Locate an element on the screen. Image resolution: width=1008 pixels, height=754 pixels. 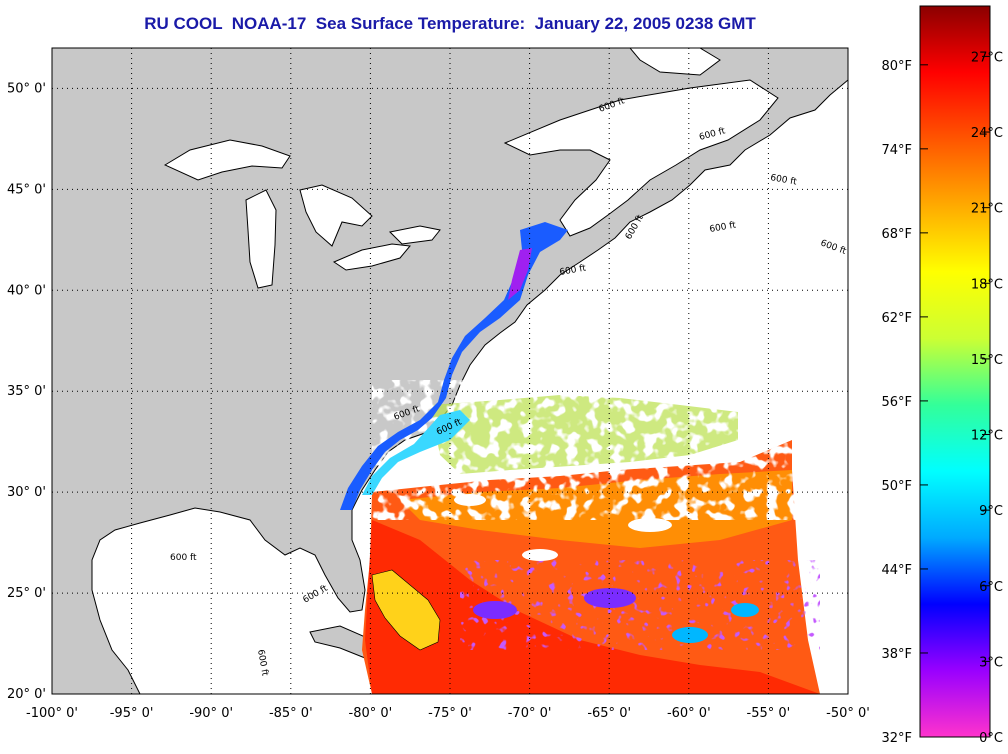
colorbar is located at coordinates (955, 371).